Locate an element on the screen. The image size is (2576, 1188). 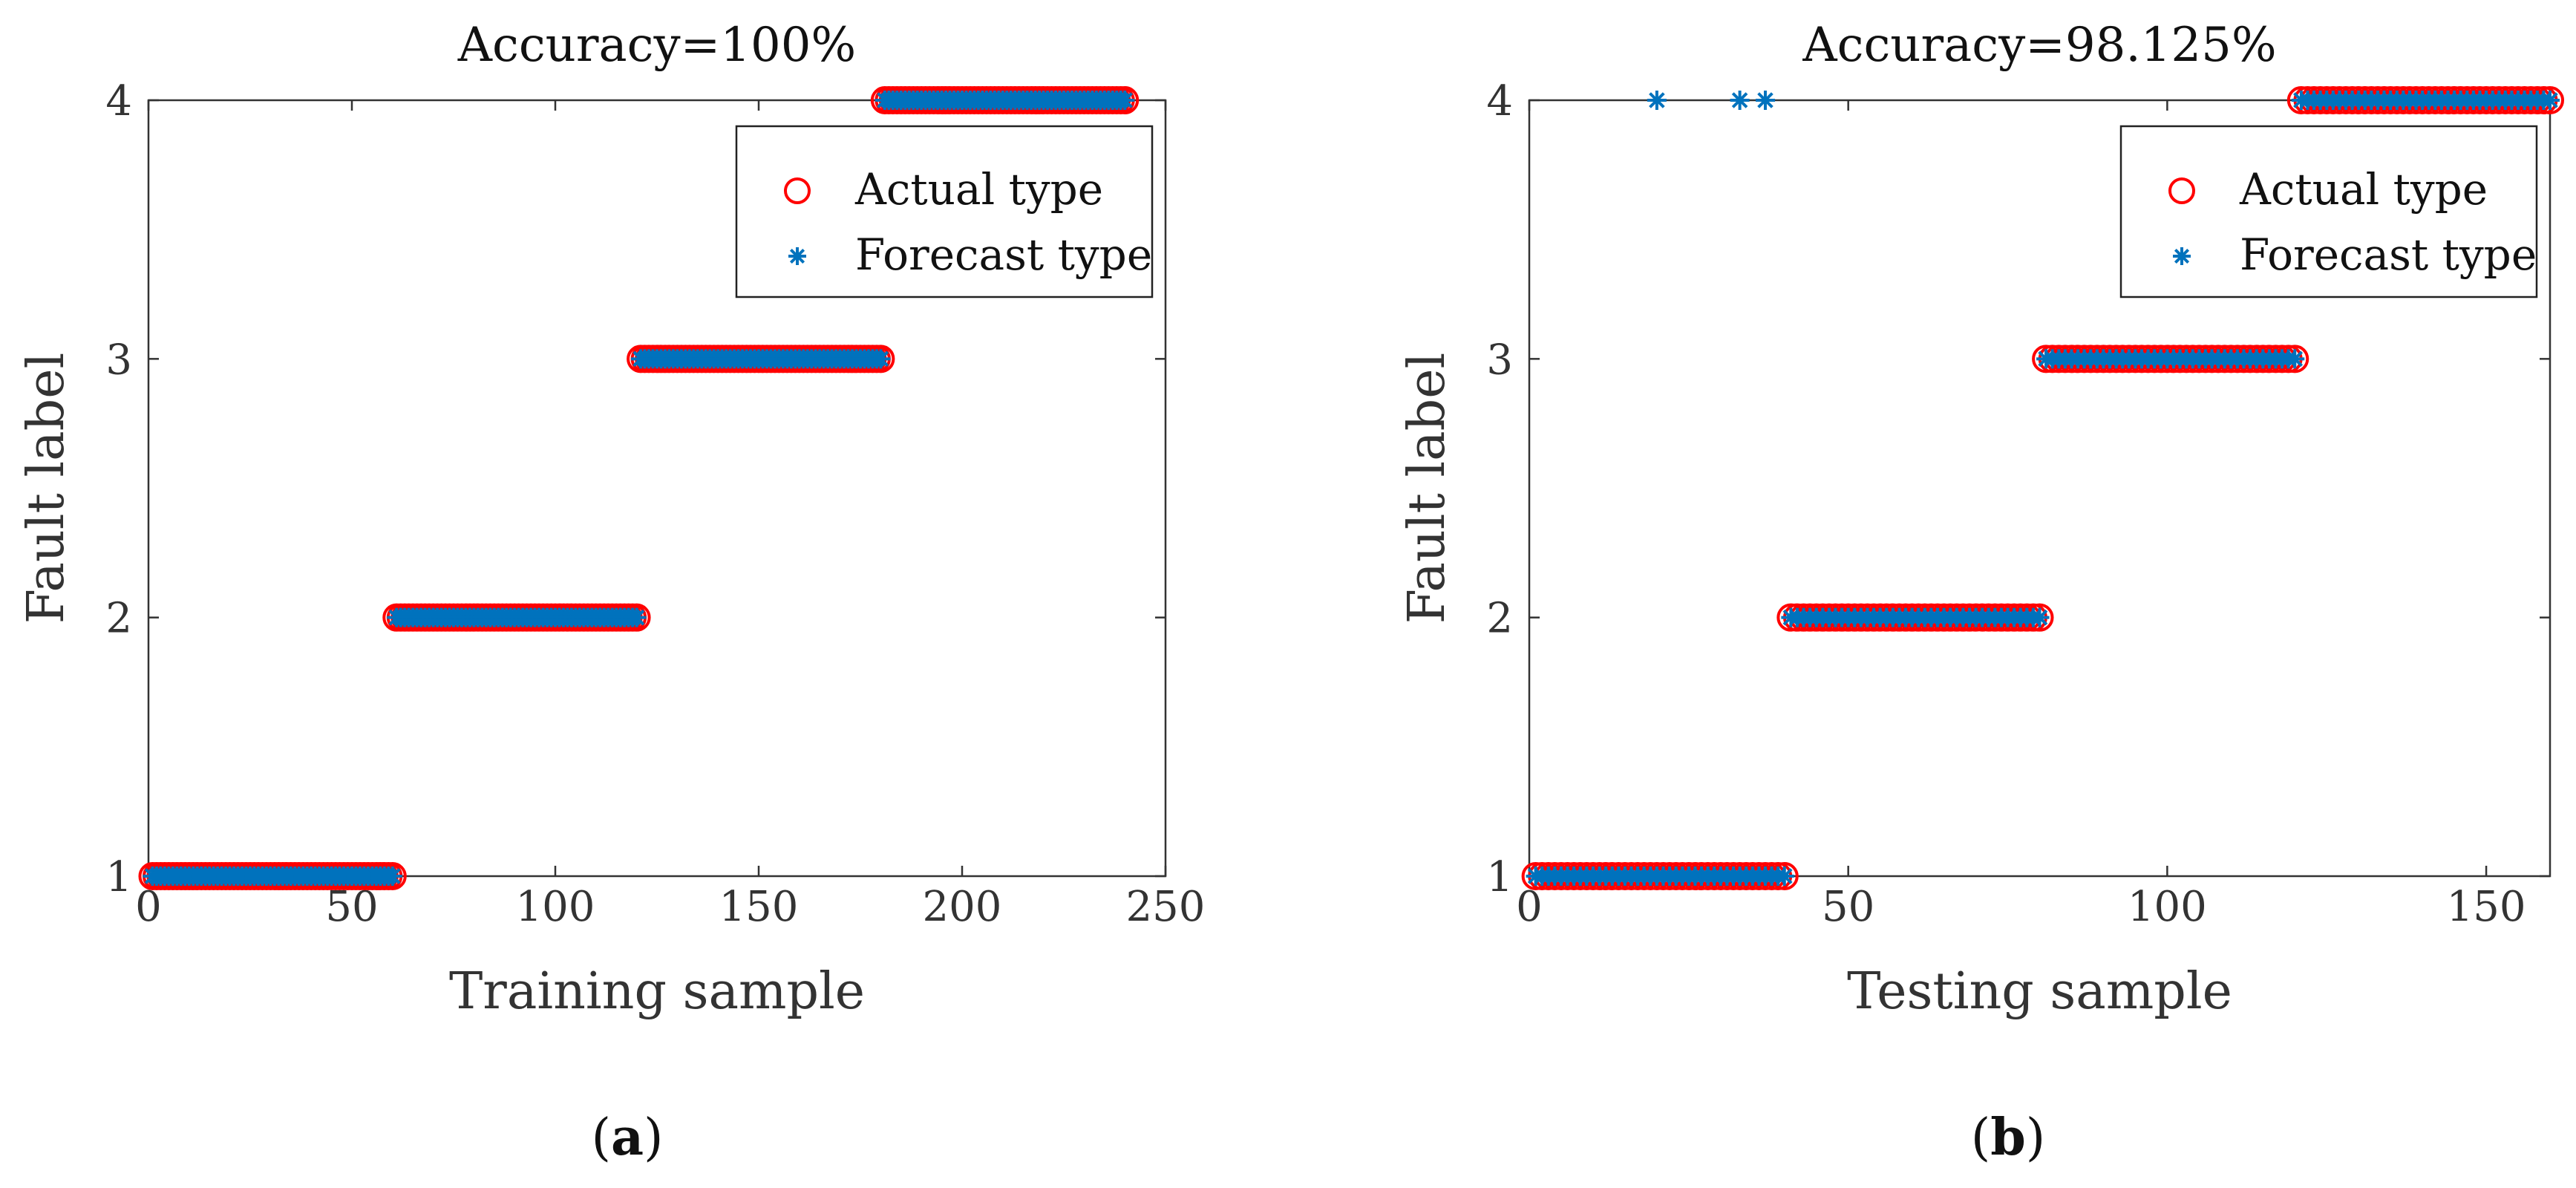
x-axis-label: Testing sample is located at coordinates (2040, 991).